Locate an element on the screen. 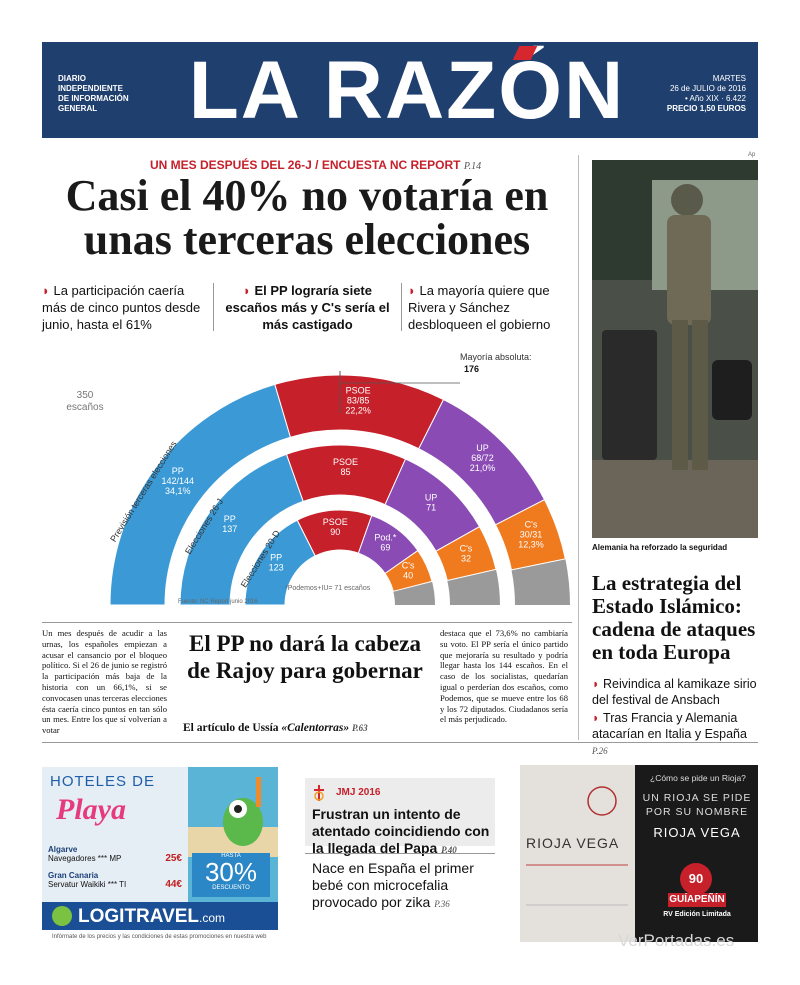  ad-brand-bar: LOGITRAVEL.com is located at coordinates (160, 916).